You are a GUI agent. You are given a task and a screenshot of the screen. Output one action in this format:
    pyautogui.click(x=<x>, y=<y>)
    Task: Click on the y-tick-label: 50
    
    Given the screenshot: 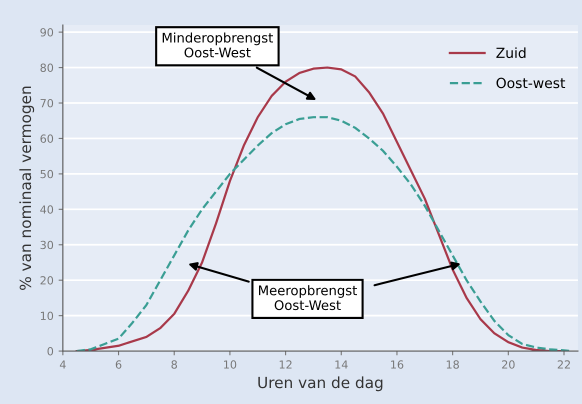 What is the action you would take?
    pyautogui.click(x=47, y=174)
    